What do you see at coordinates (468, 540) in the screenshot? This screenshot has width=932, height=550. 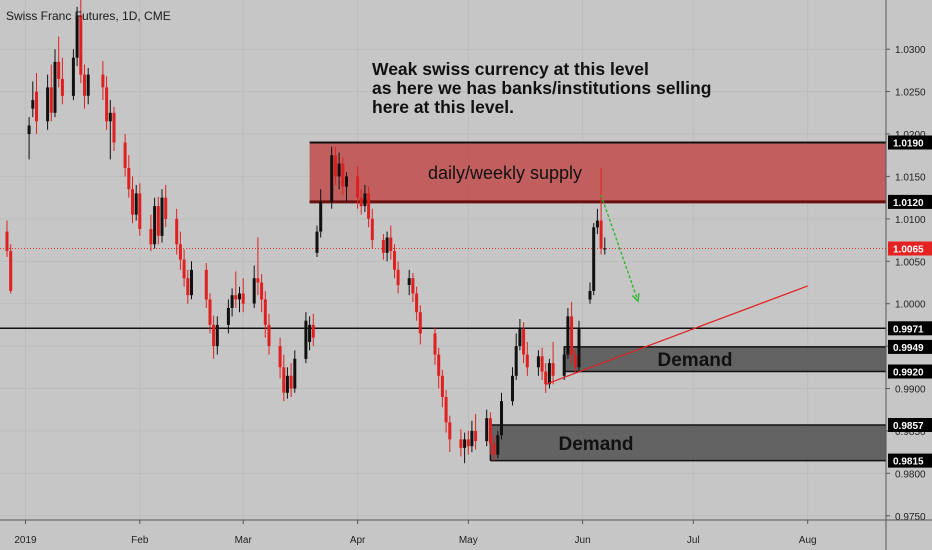 I see `x-tick-label: May` at bounding box center [468, 540].